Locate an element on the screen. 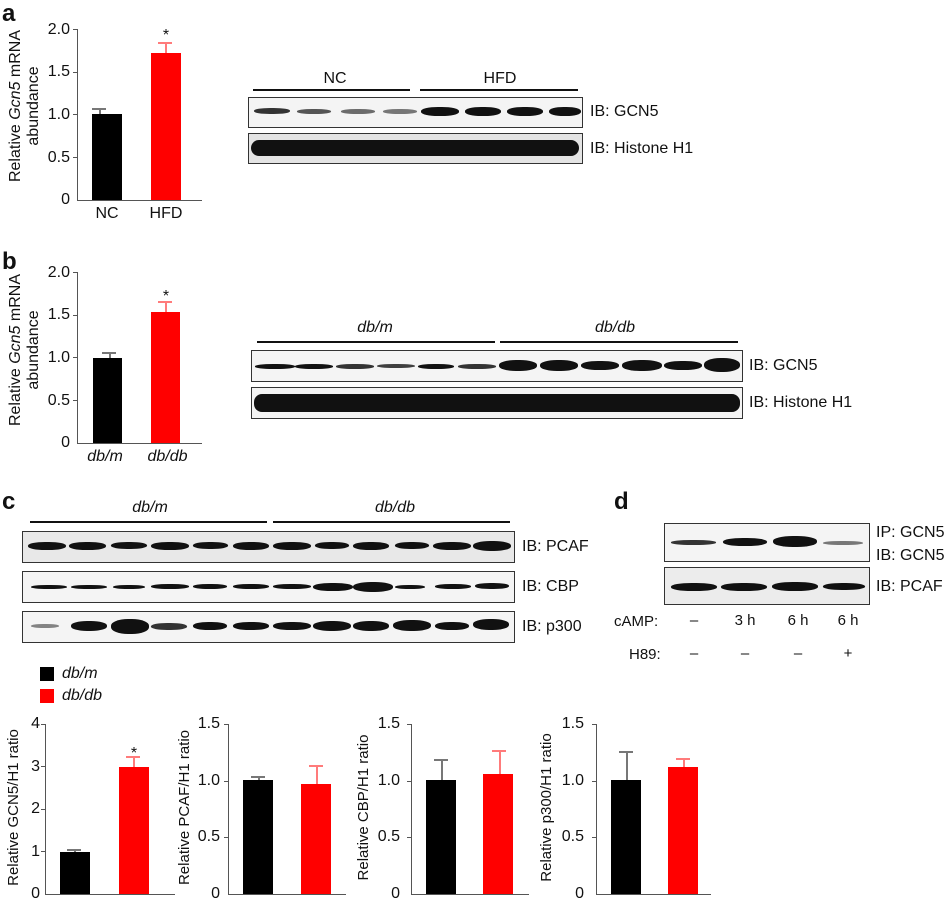 This screenshot has width=946, height=904. camp-value: 6 h is located at coordinates (848, 620).